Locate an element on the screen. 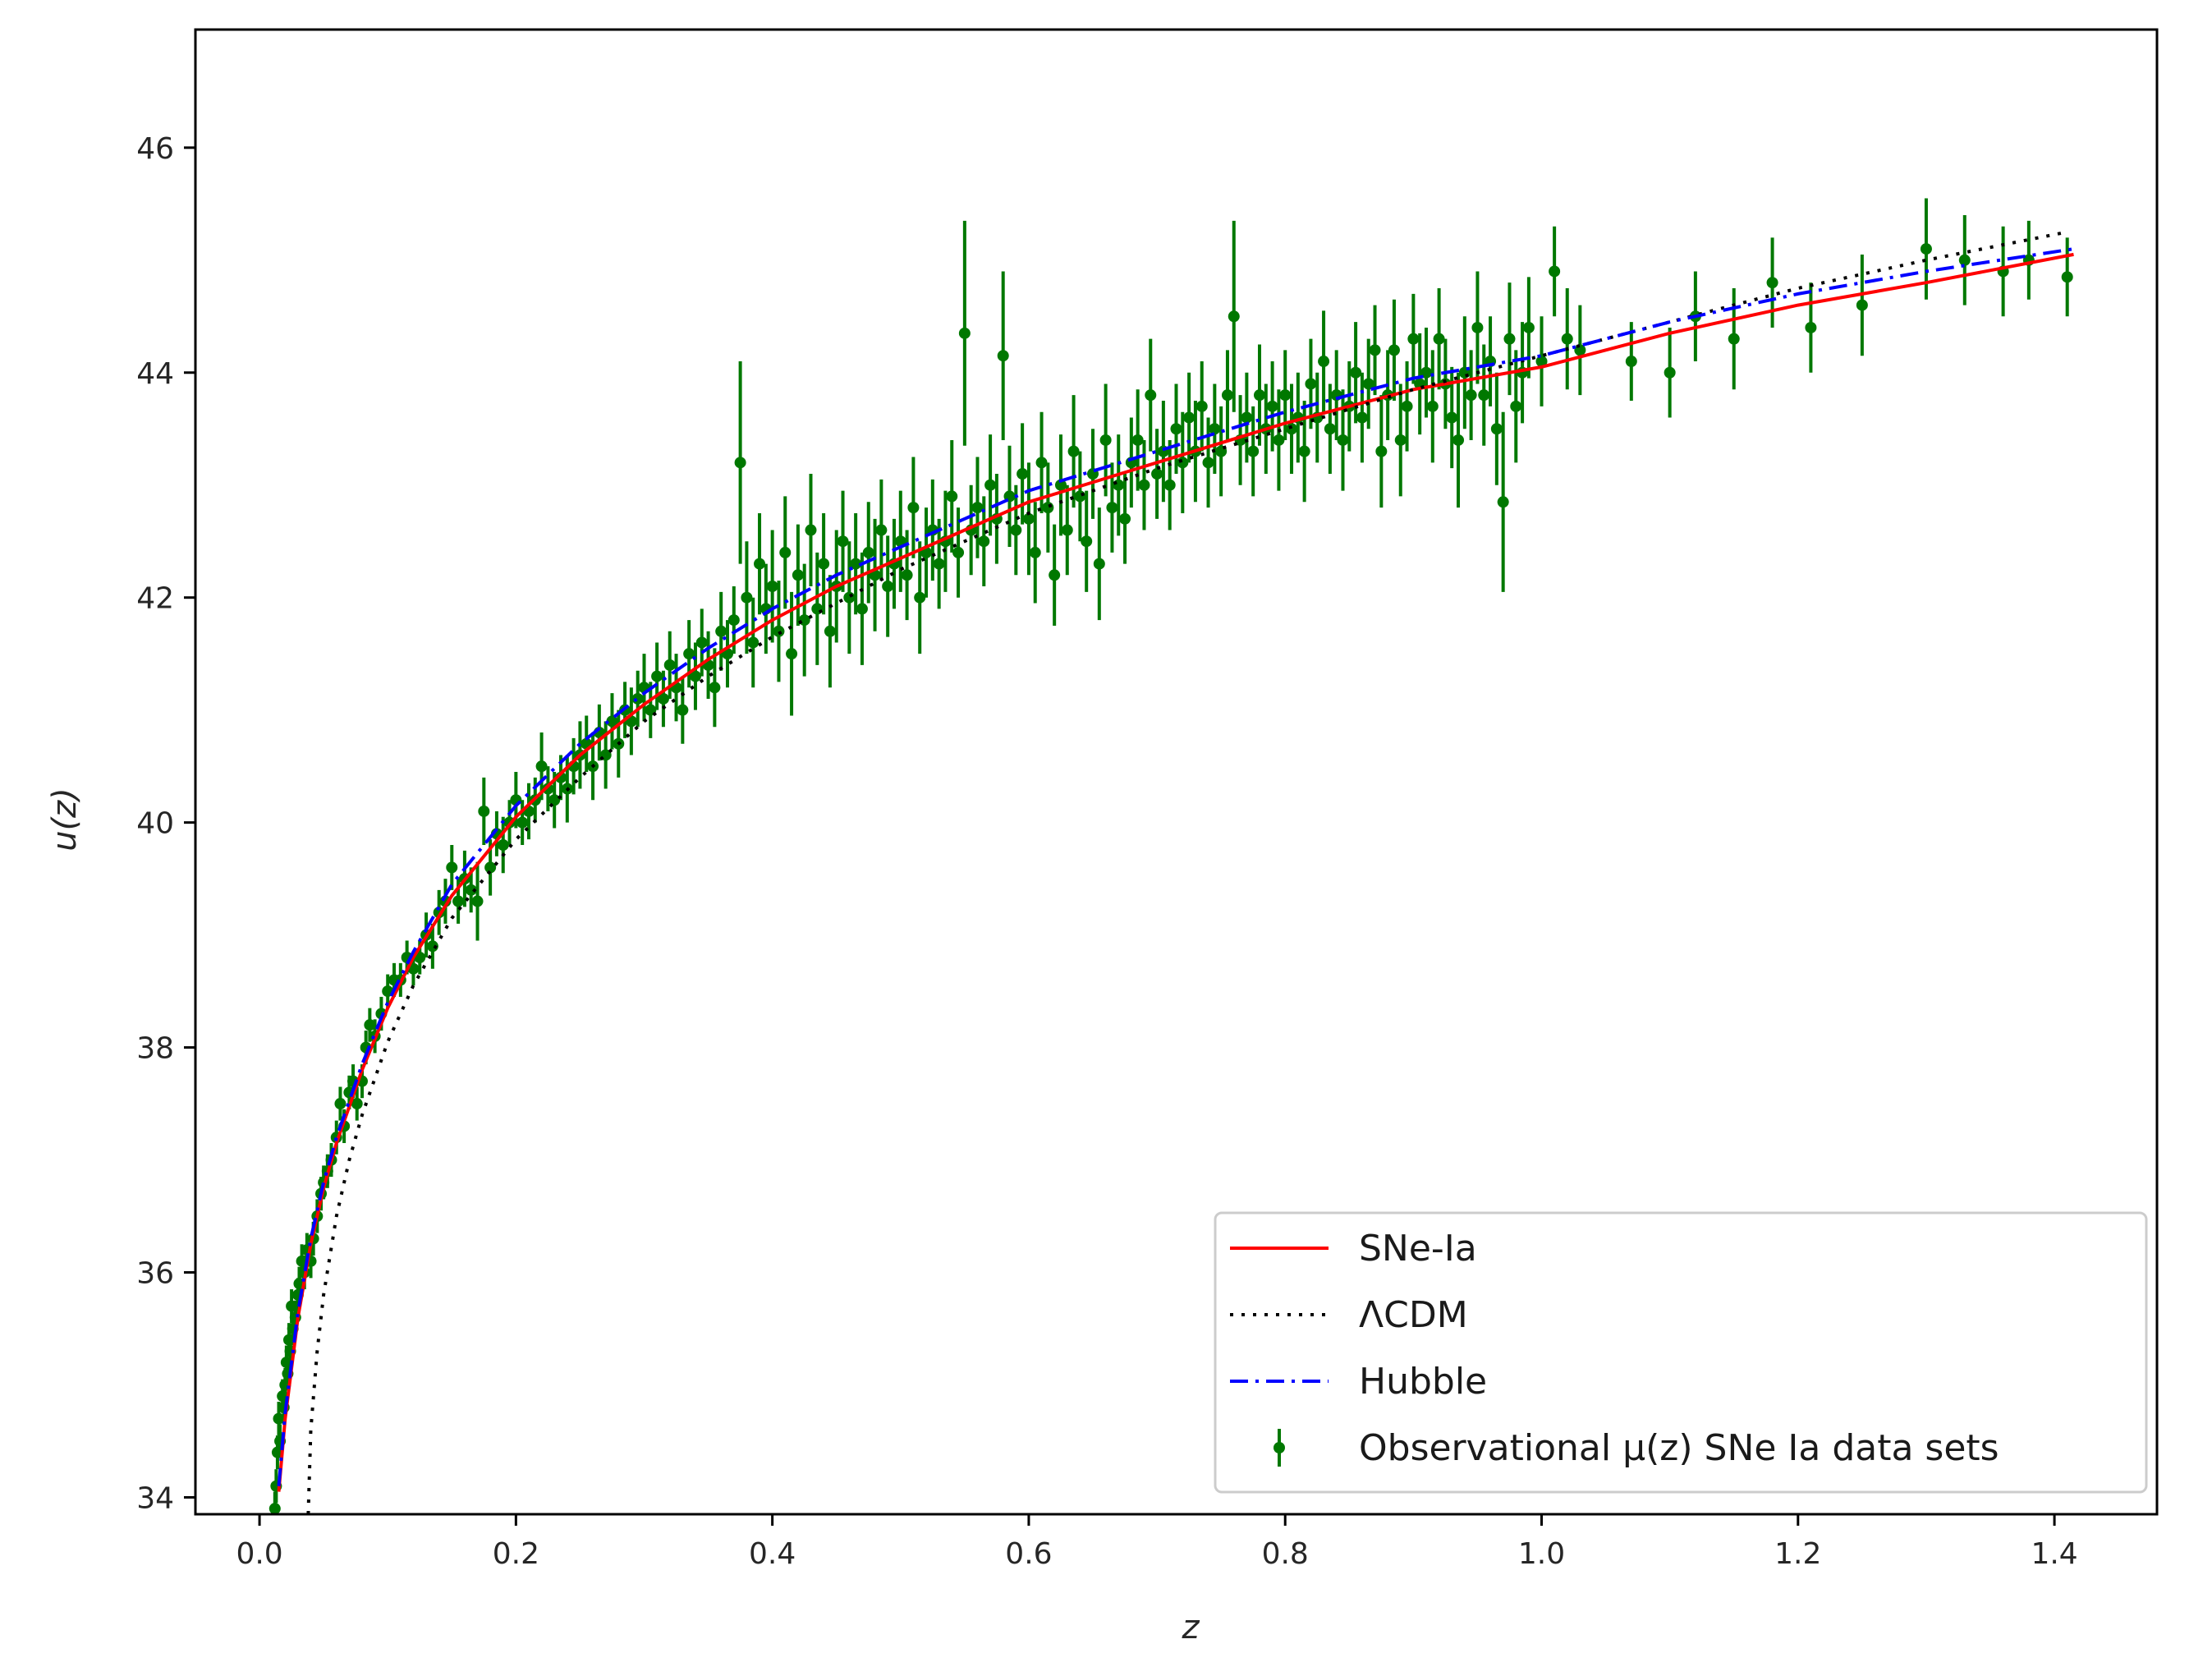 Image resolution: width=2212 pixels, height=1676 pixels. x-tick-label: 0.0 is located at coordinates (259, 1554).